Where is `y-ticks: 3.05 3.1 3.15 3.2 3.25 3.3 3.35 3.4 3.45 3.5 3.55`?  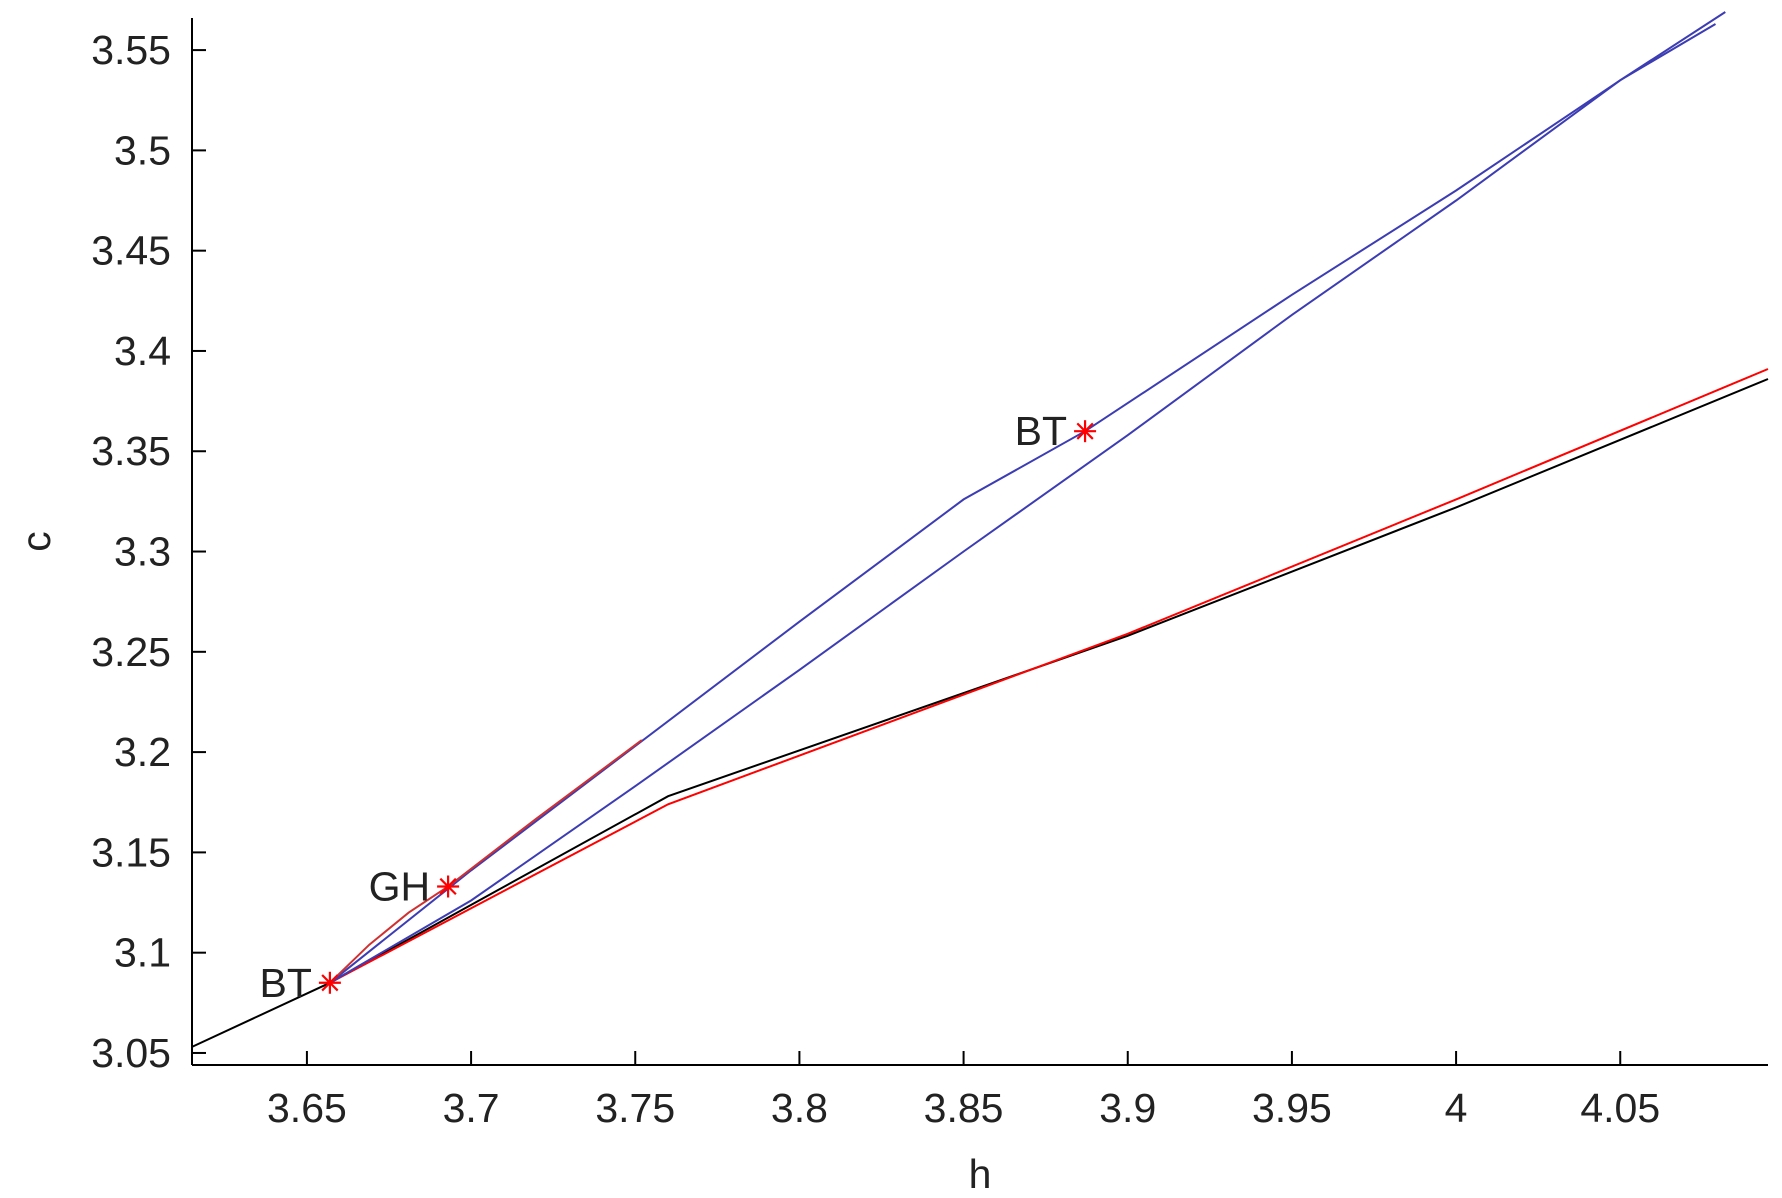 y-ticks: 3.05 3.1 3.15 3.2 3.25 3.3 3.35 3.4 3.45 3.5 3.55 is located at coordinates (148, 551).